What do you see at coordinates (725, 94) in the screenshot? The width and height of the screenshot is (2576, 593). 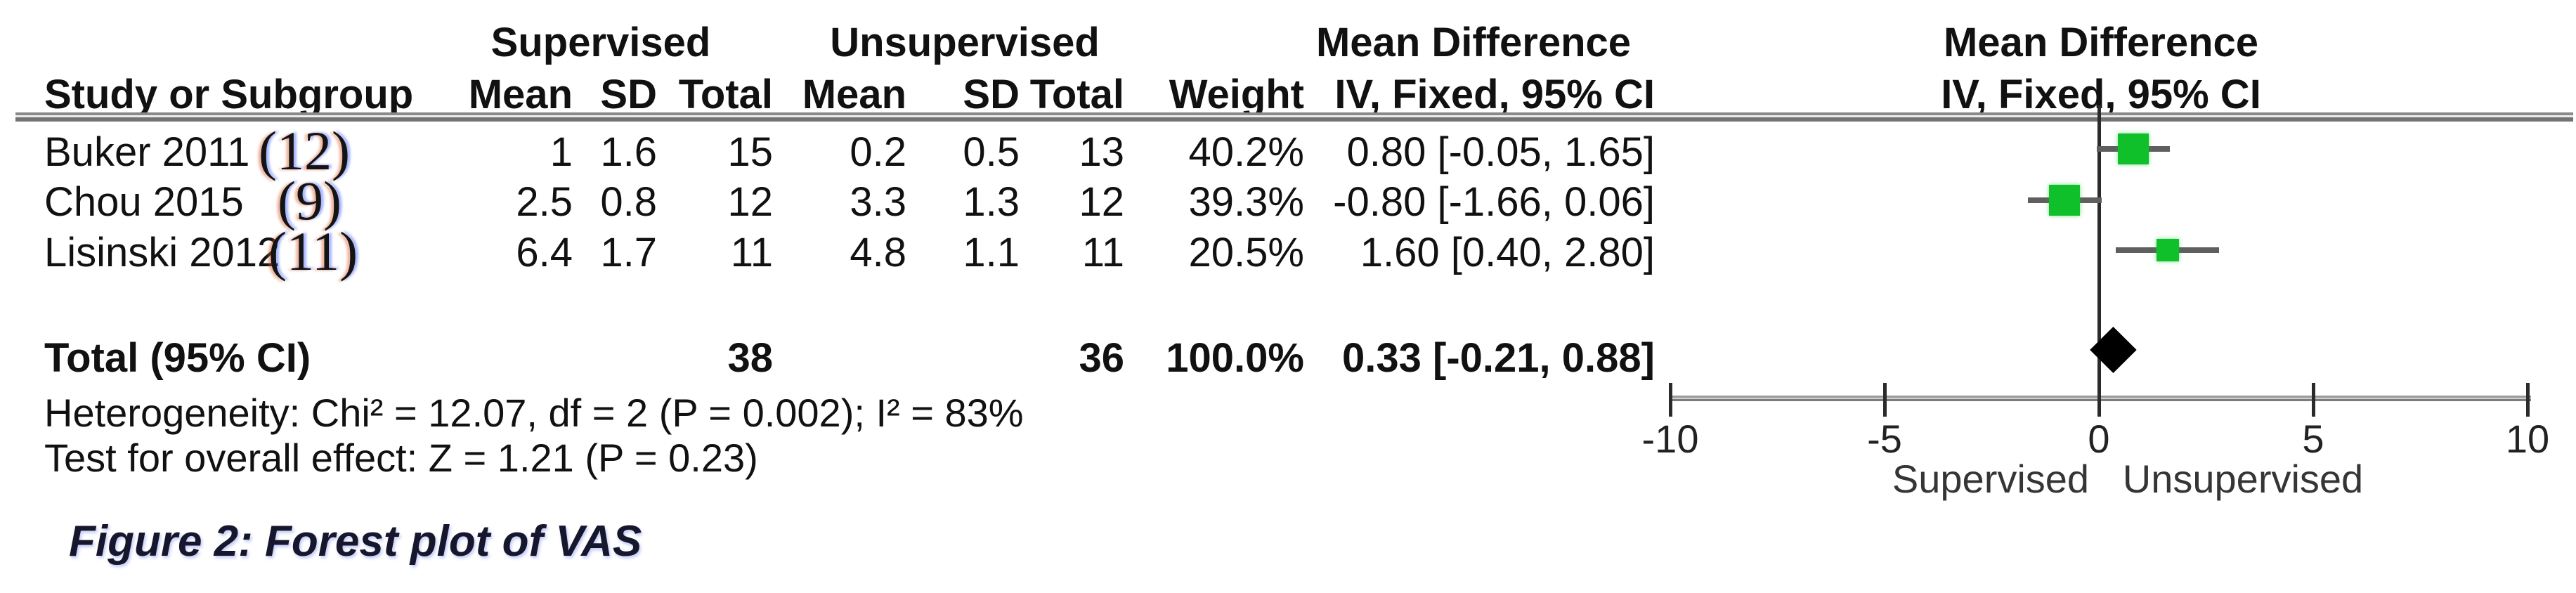 I see `column-header-total-supervised: Total` at bounding box center [725, 94].